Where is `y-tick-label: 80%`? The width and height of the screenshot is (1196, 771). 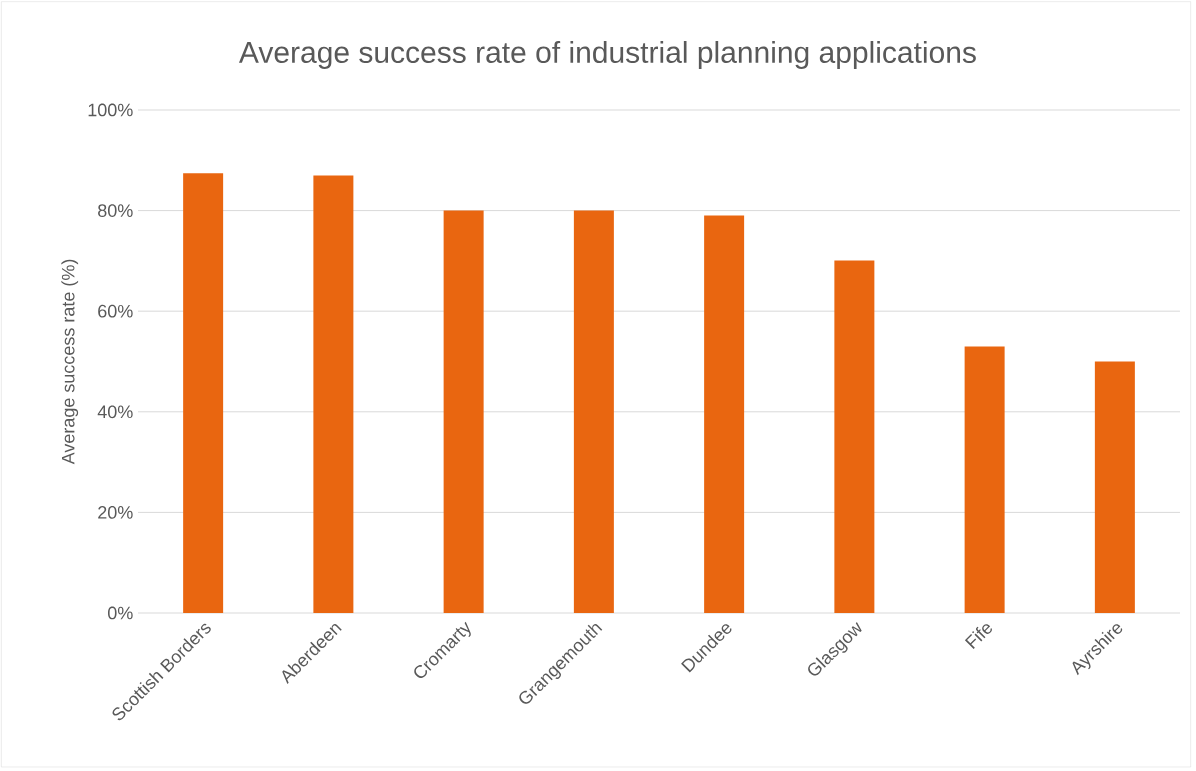 y-tick-label: 80% is located at coordinates (115, 210).